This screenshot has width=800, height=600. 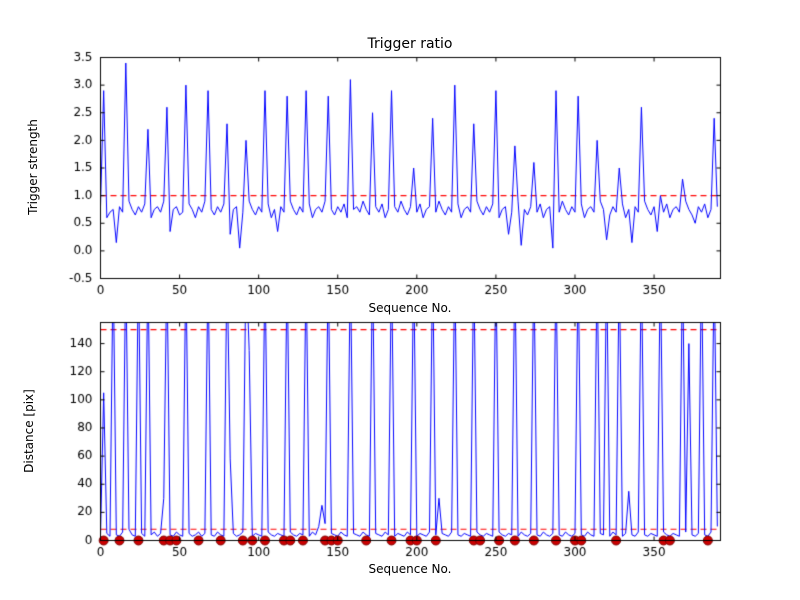 I want to click on bottom-y-axis-label: Distance [pix], so click(x=29, y=431).